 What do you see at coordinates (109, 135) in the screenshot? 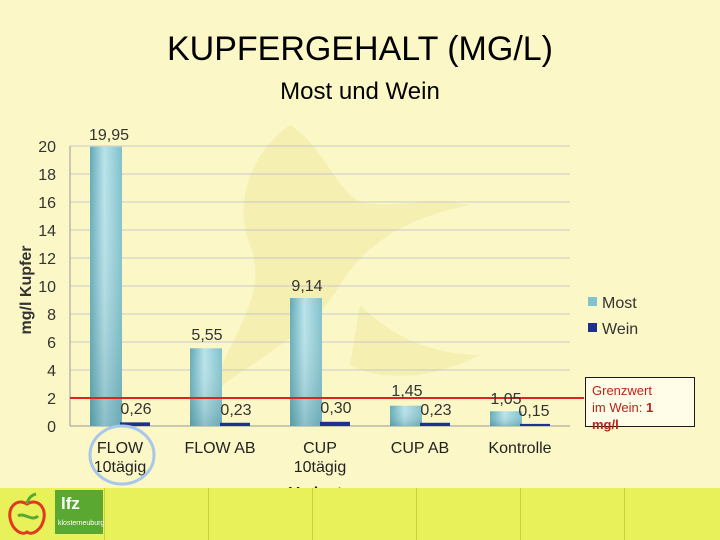
I see `data-label-most: 19,95` at bounding box center [109, 135].